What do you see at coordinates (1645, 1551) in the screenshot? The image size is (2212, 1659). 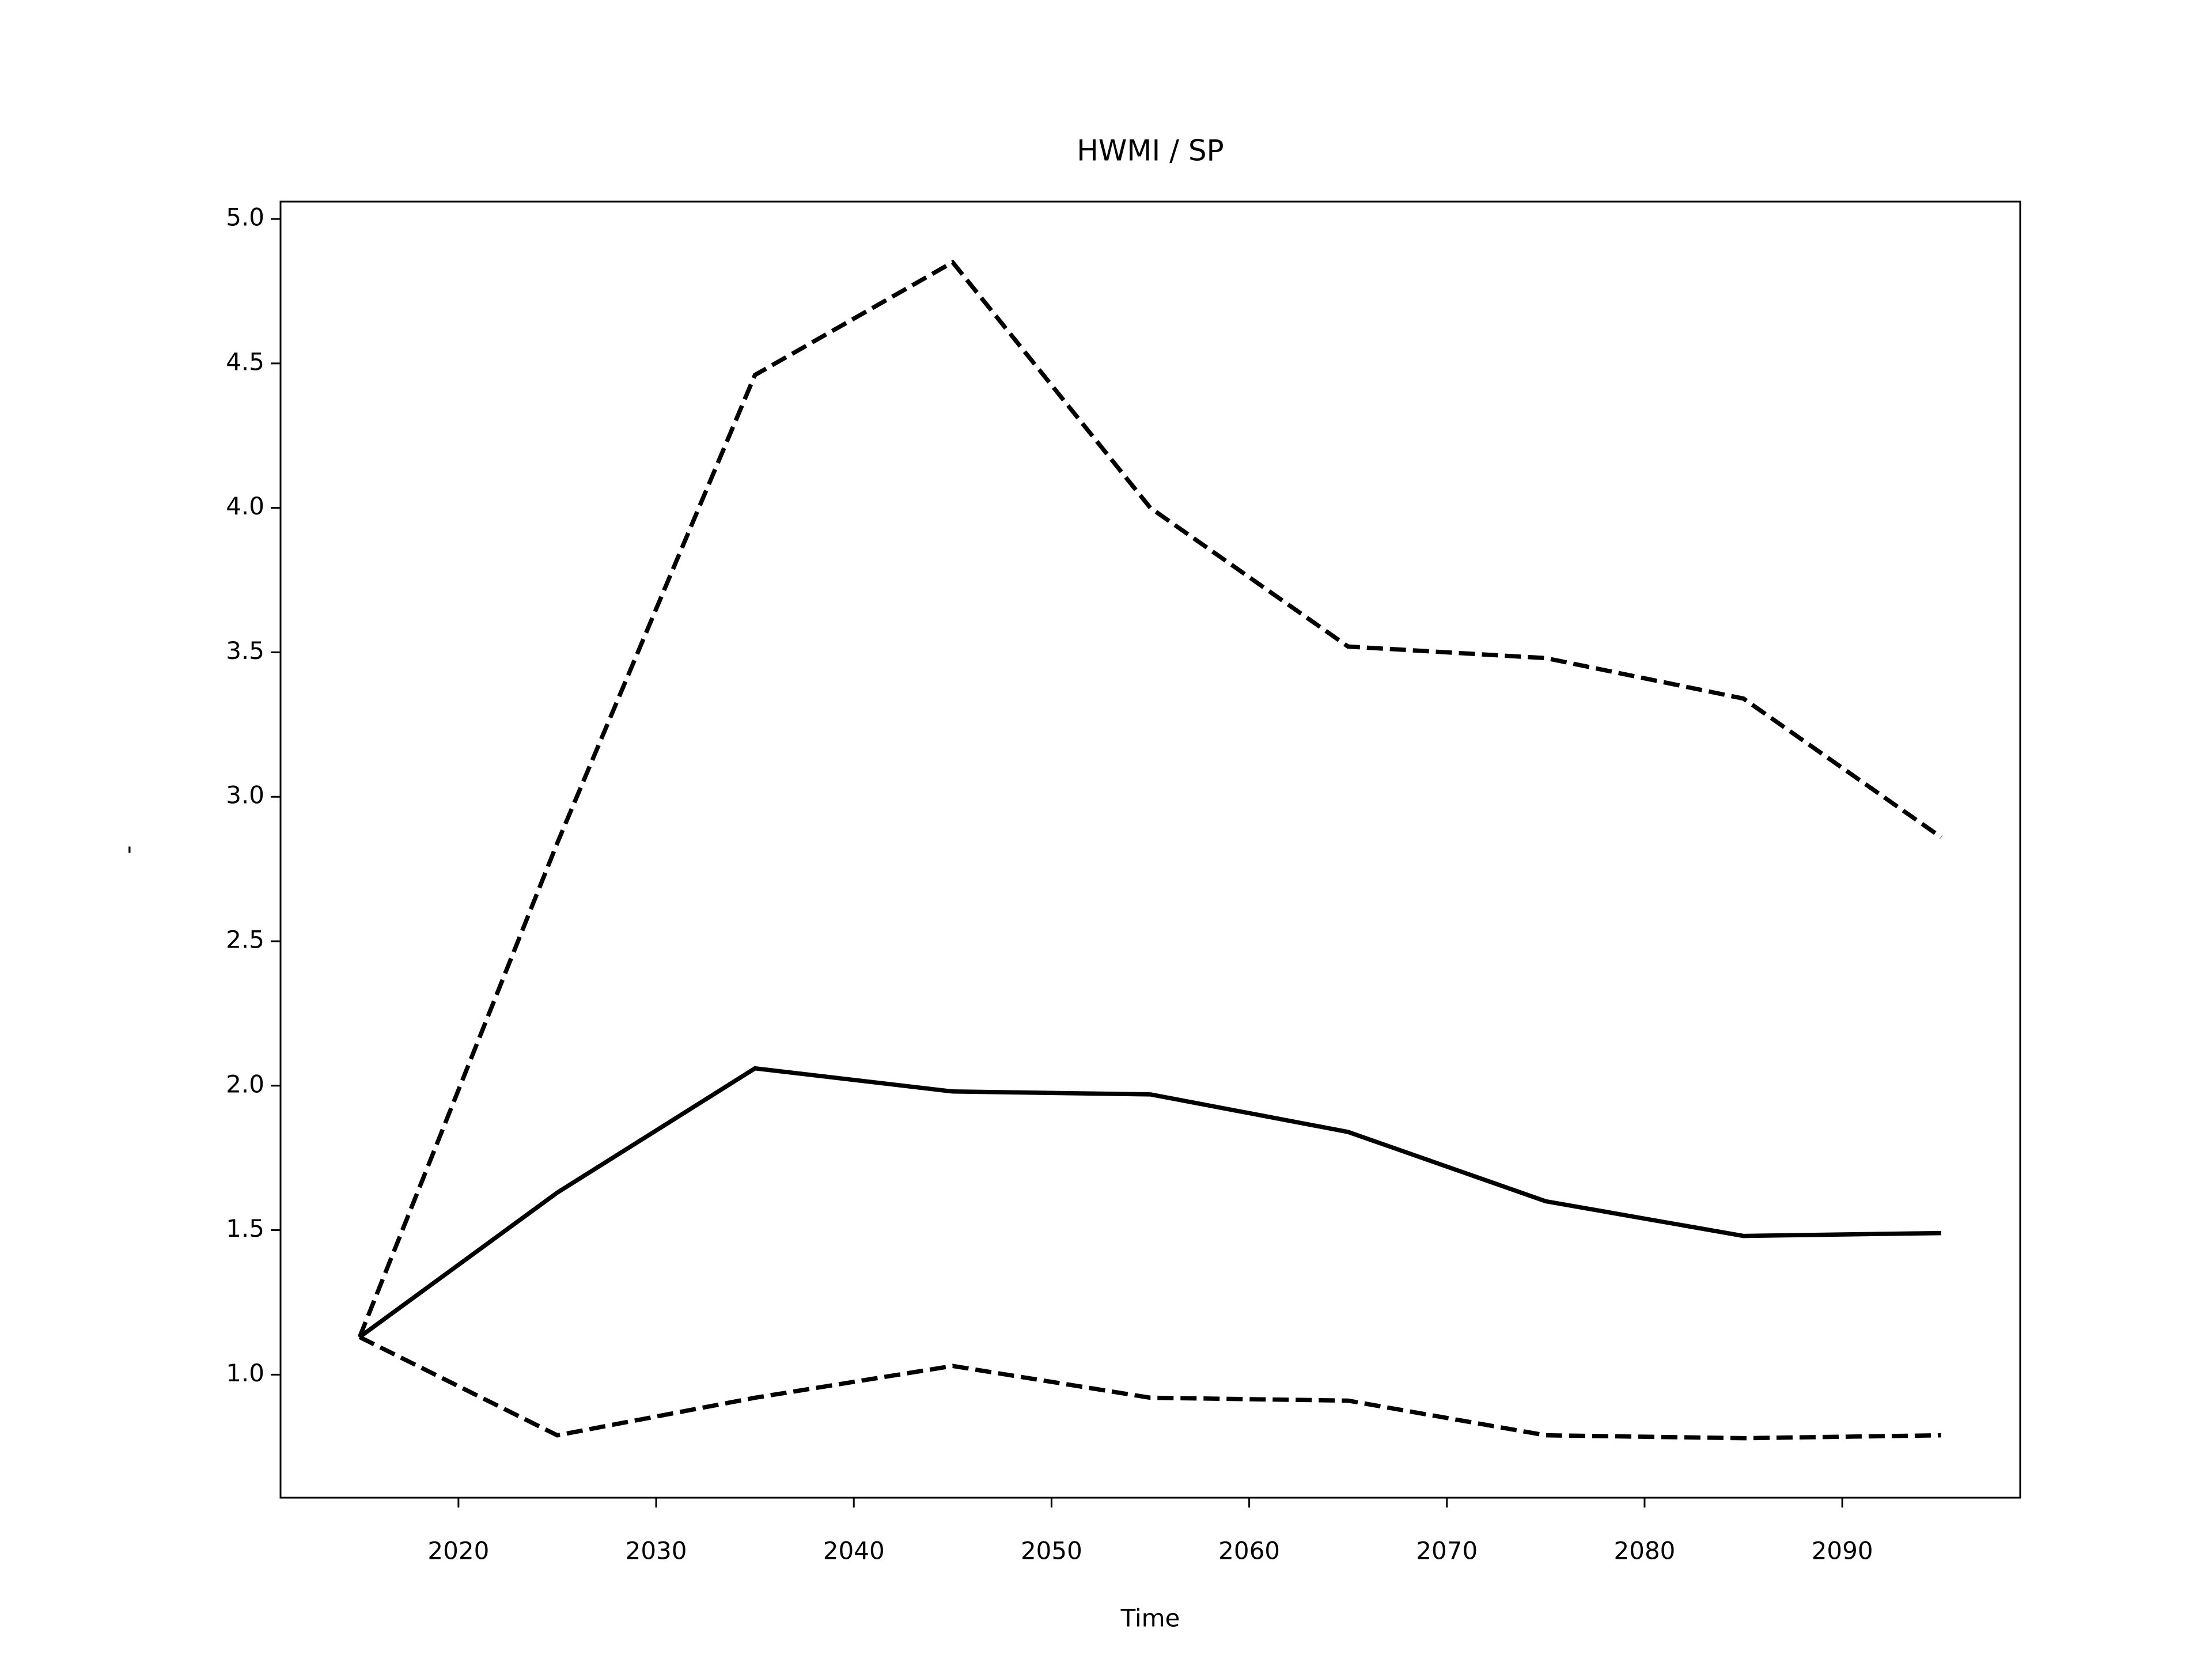 I see `x-tick-label: 2080` at bounding box center [1645, 1551].